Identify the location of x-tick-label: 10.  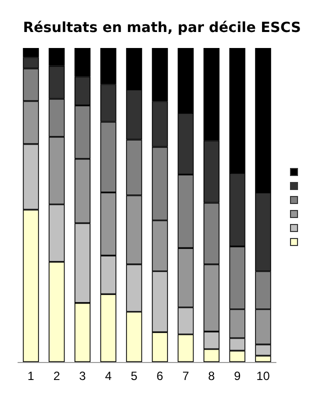
(263, 376).